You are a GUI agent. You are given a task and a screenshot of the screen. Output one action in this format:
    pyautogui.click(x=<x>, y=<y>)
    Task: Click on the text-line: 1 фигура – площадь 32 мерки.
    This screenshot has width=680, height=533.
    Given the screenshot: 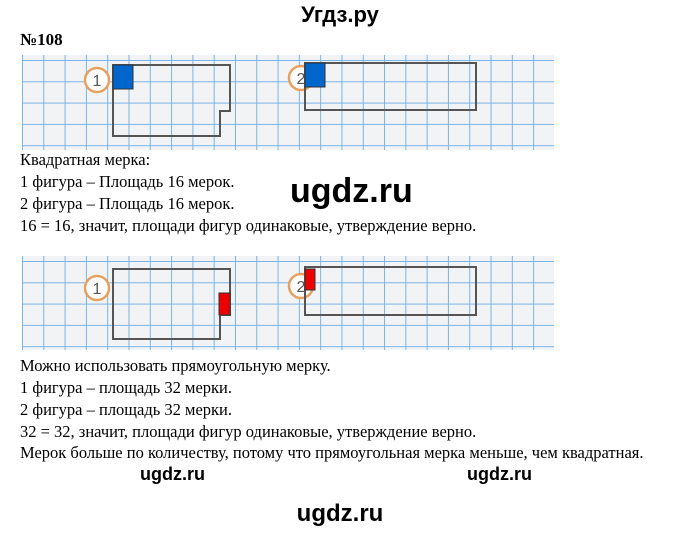 What is the action you would take?
    pyautogui.click(x=126, y=387)
    